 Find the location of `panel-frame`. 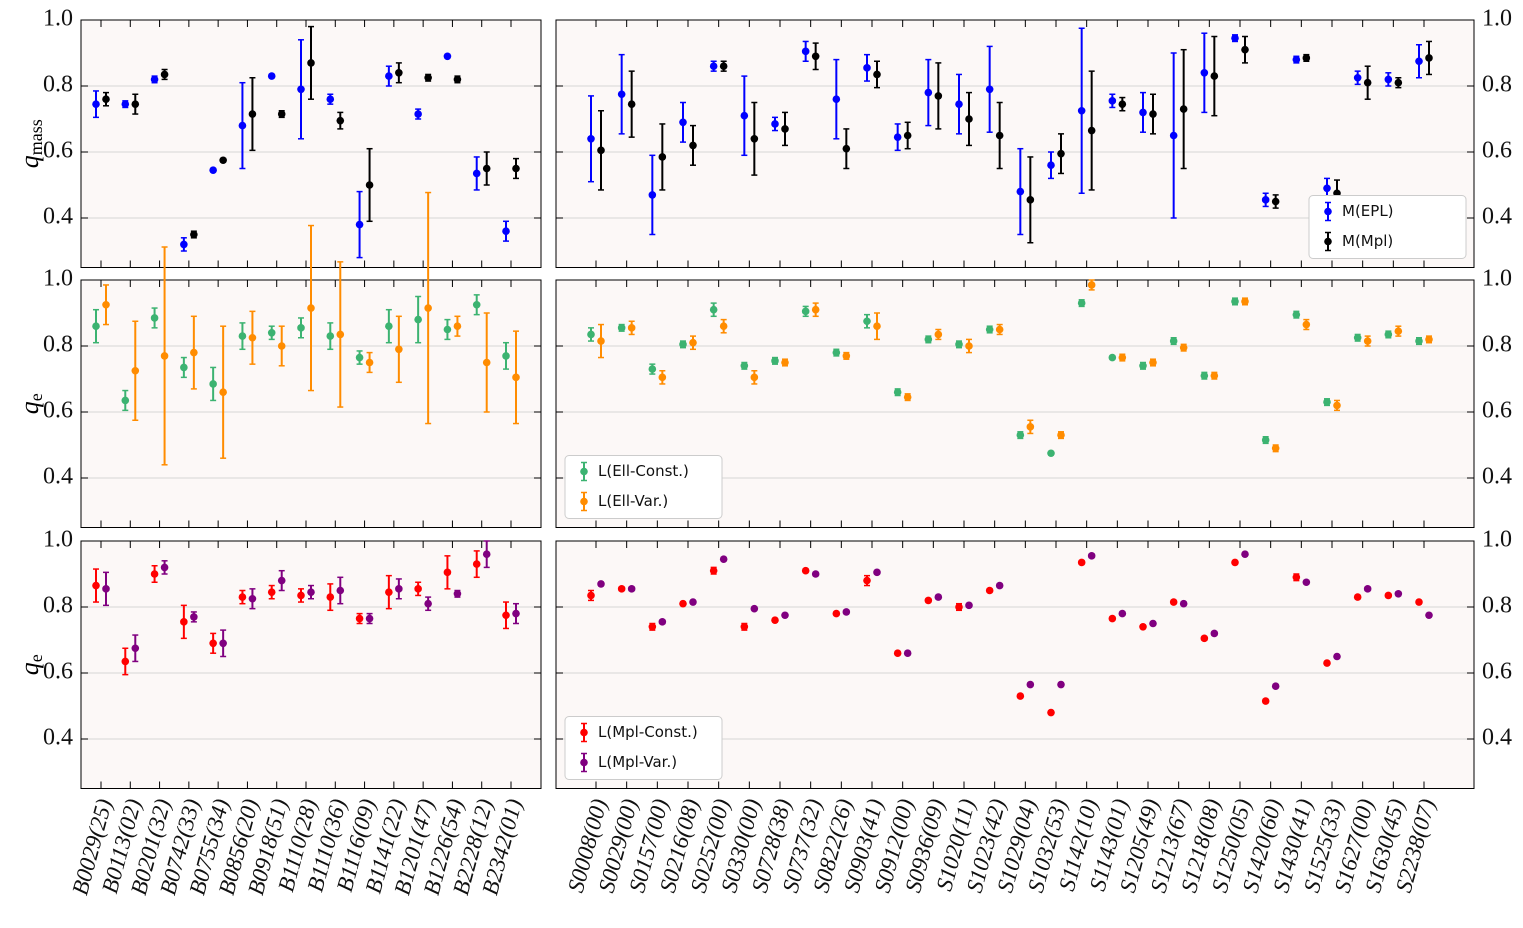

panel-frame is located at coordinates (311, 664).